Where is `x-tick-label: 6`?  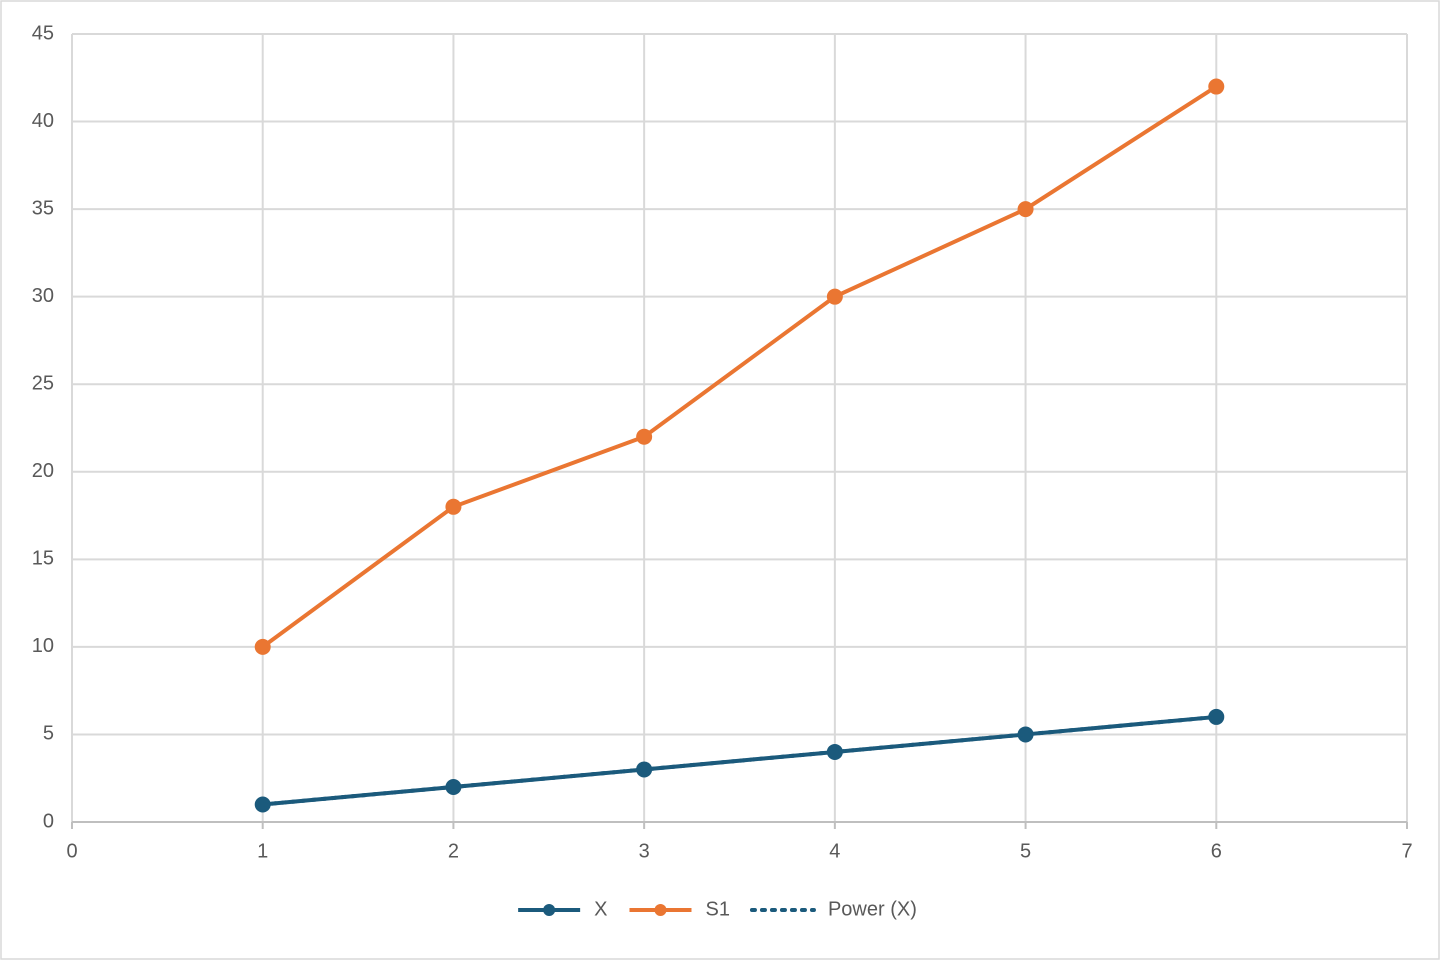 x-tick-label: 6 is located at coordinates (1216, 851).